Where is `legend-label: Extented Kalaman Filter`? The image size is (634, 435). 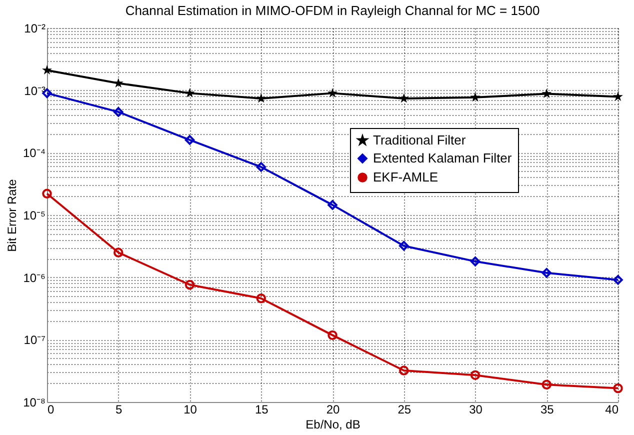 legend-label: Extented Kalaman Filter is located at coordinates (442, 158).